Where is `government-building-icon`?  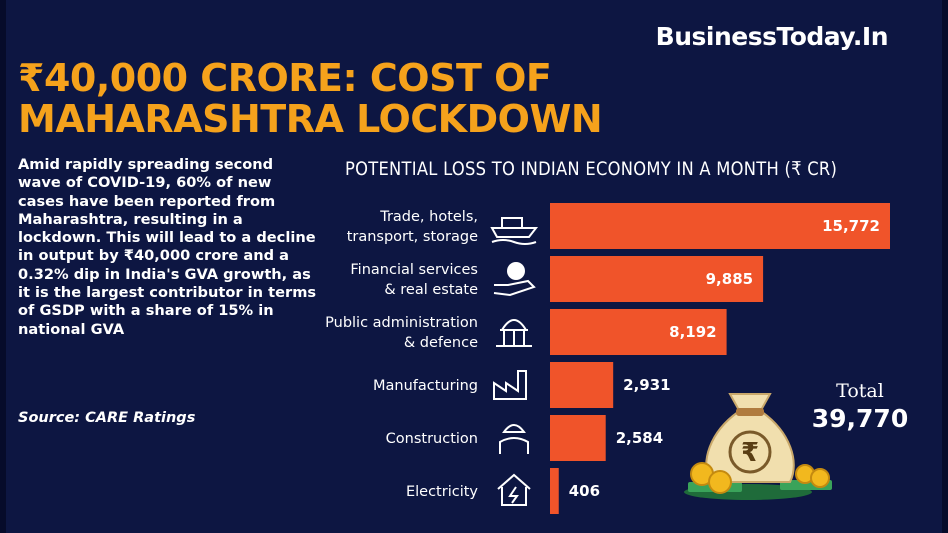
government-building-icon is located at coordinates (514, 333).